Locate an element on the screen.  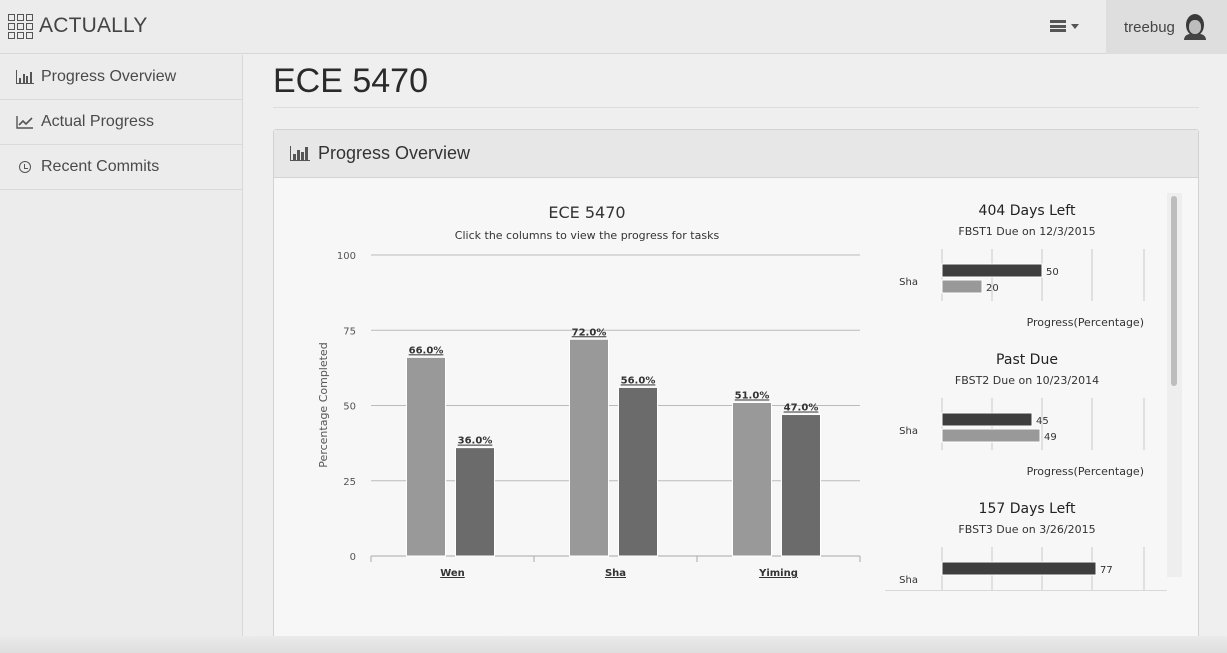
data-label: 51.0% is located at coordinates (752, 395).